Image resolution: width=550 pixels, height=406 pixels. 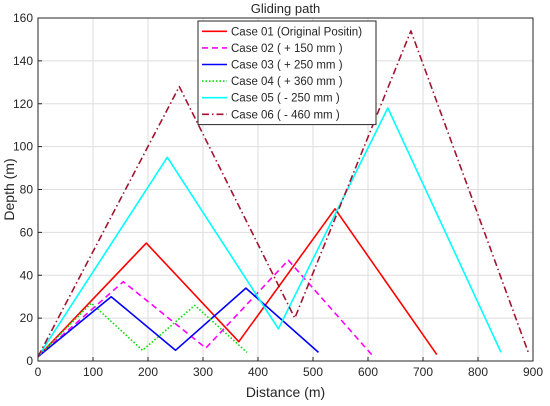 What do you see at coordinates (533, 372) in the screenshot?
I see `x-tick-label: 900` at bounding box center [533, 372].